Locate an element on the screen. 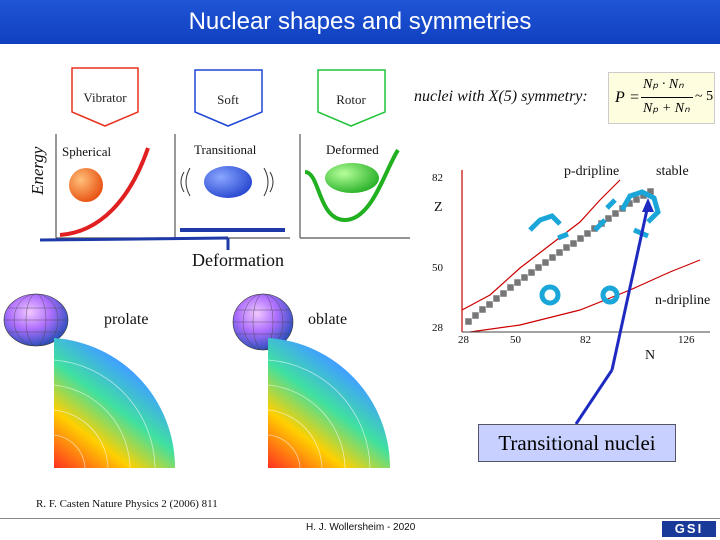  rotor-label: Rotor is located at coordinates (351, 99).